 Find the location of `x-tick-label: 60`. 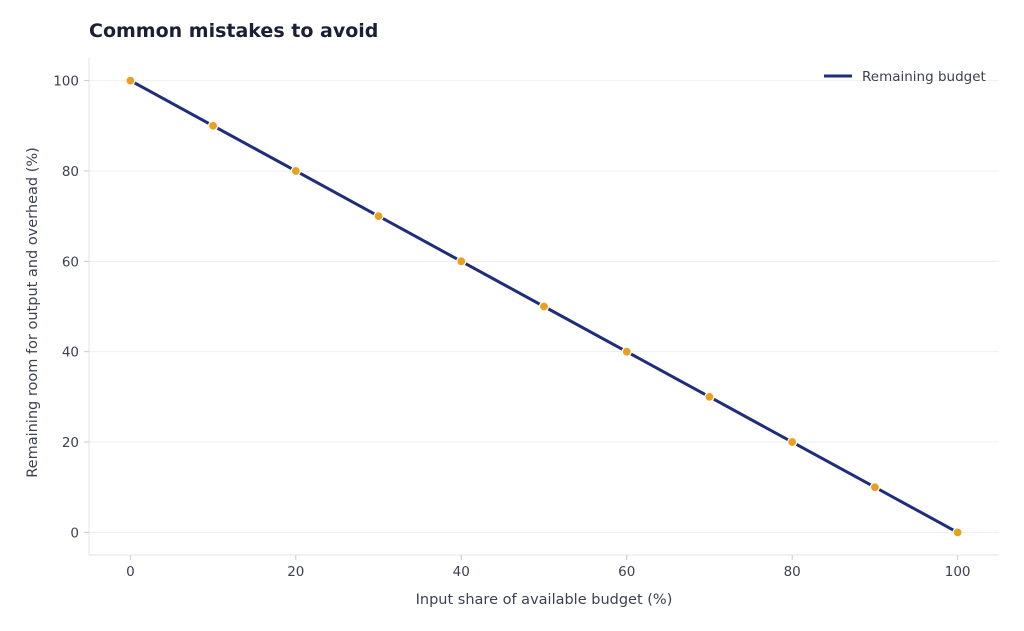

x-tick-label: 60 is located at coordinates (626, 572).